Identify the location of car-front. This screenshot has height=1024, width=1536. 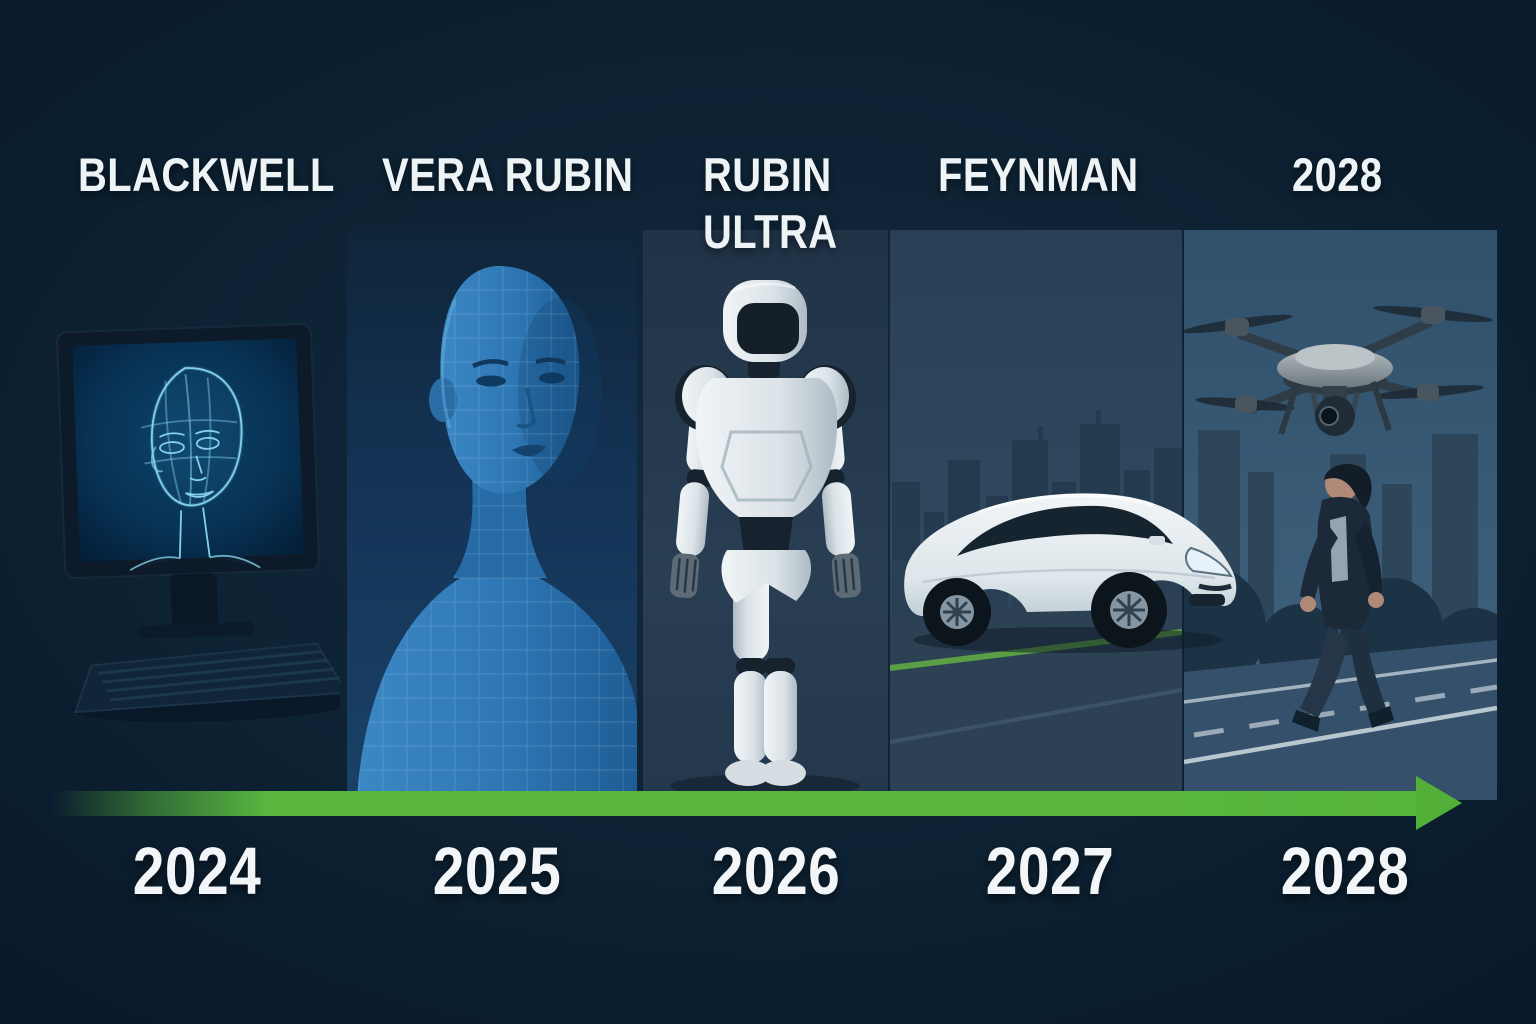
(1209, 576).